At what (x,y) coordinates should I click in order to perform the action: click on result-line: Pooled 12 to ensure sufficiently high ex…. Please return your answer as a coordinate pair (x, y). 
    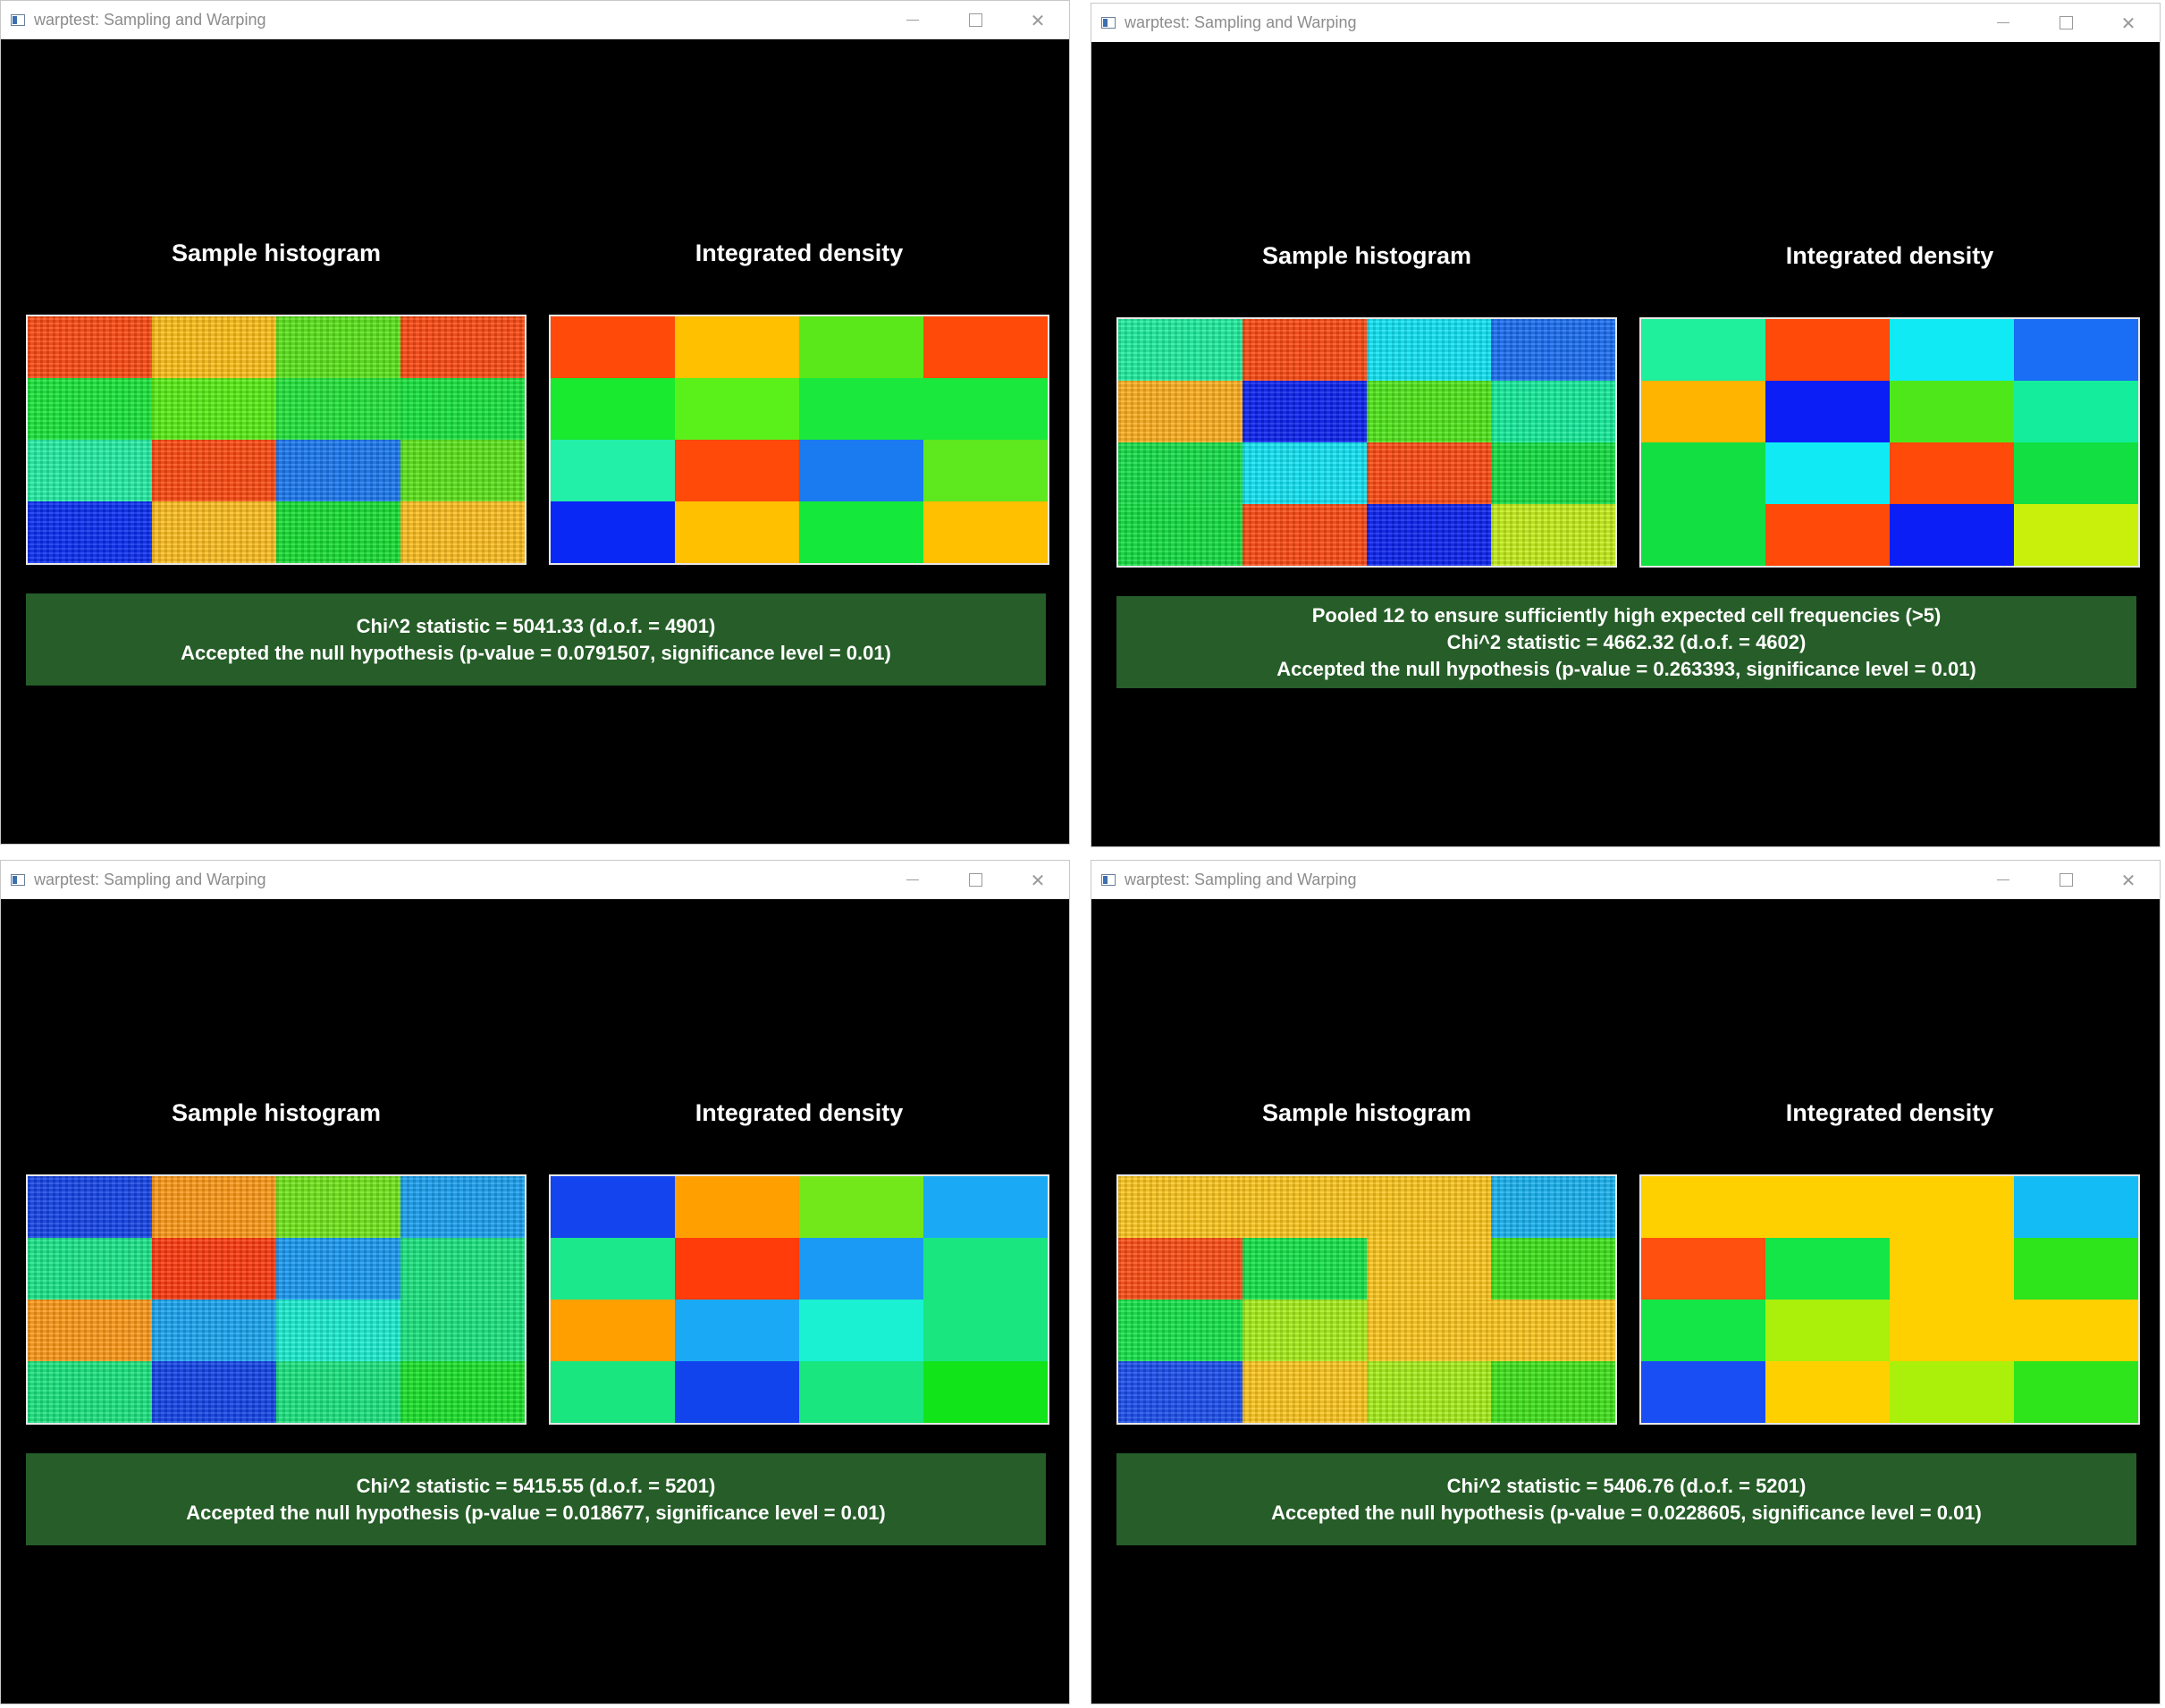
    Looking at the image, I should click on (1627, 615).